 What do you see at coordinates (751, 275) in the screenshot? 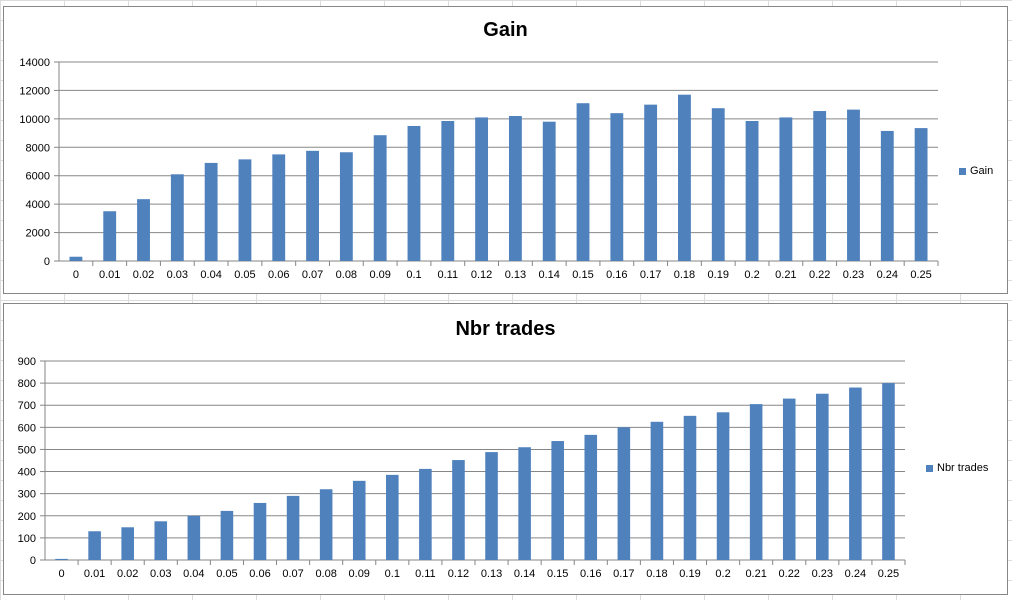
I see `x-tick-label: 0.2` at bounding box center [751, 275].